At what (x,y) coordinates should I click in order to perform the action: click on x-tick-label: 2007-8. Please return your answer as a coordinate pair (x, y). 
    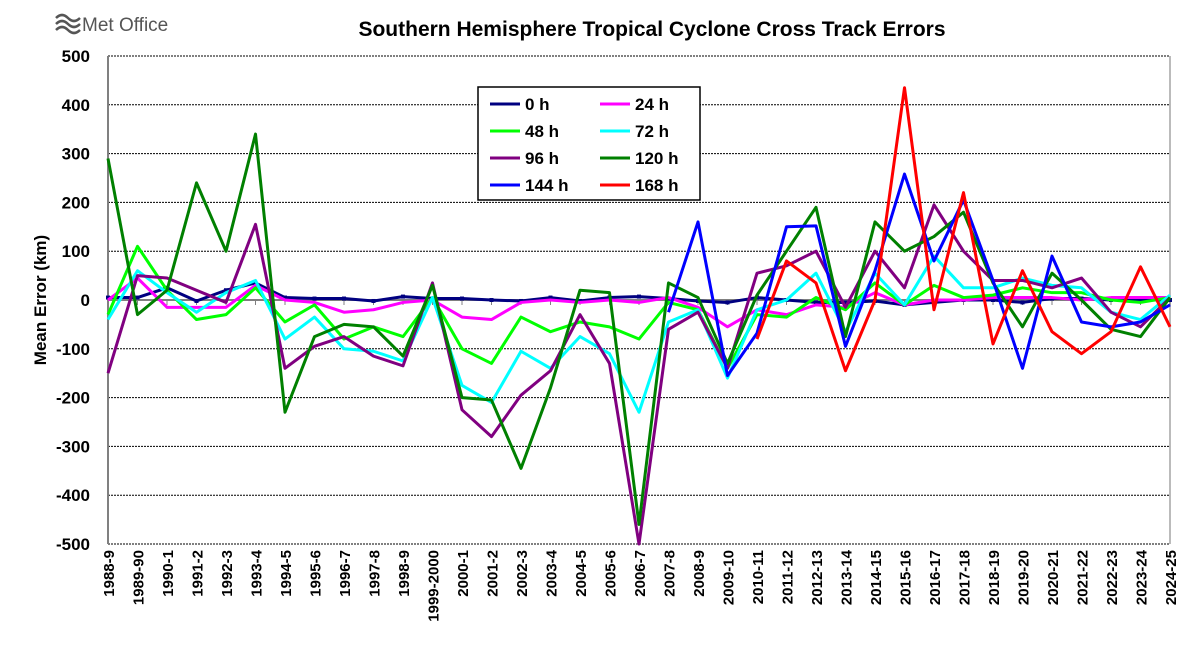
    Looking at the image, I should click on (670, 573).